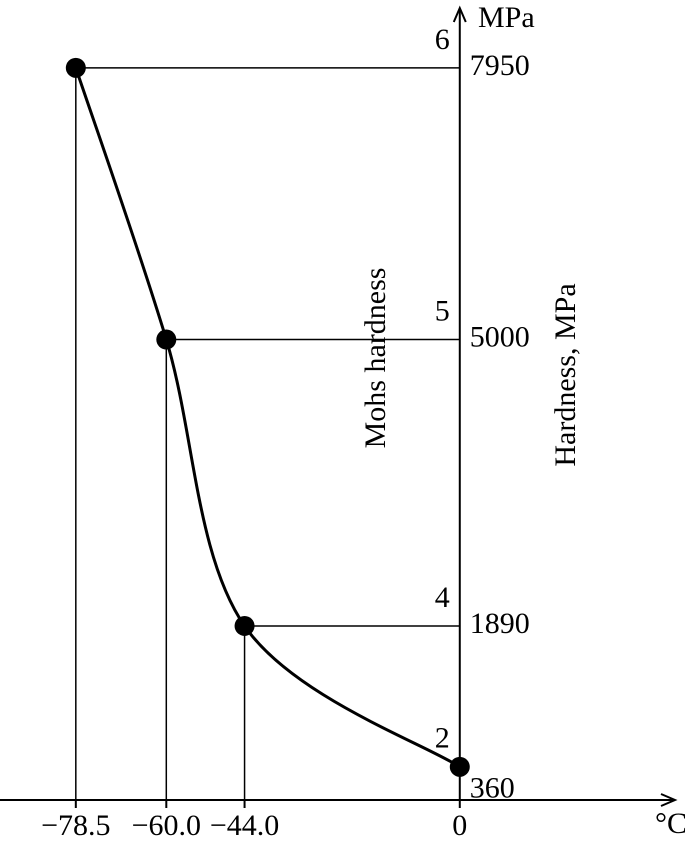 This screenshot has height=853, width=685. I want to click on y-axis-label: Hardness, MPa, so click(565, 374).